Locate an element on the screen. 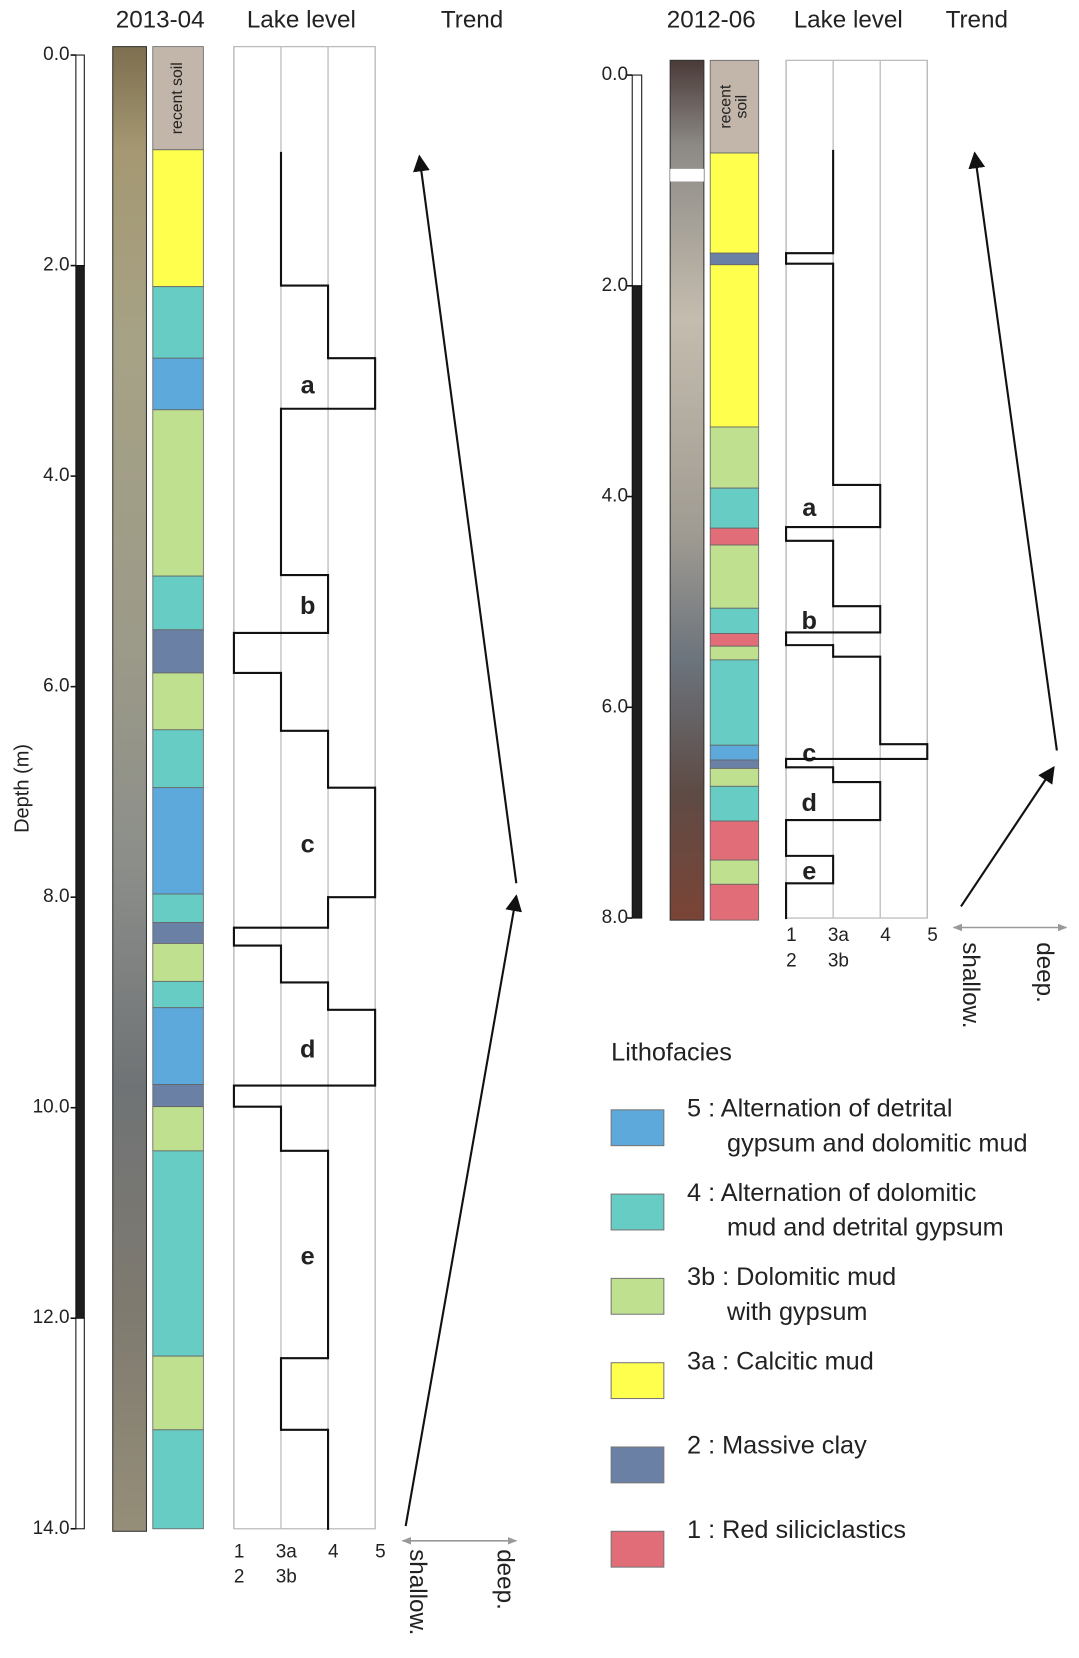 Image resolution: width=1079 pixels, height=1658 pixels. y-tick-label: 12.0 is located at coordinates (51, 1317).